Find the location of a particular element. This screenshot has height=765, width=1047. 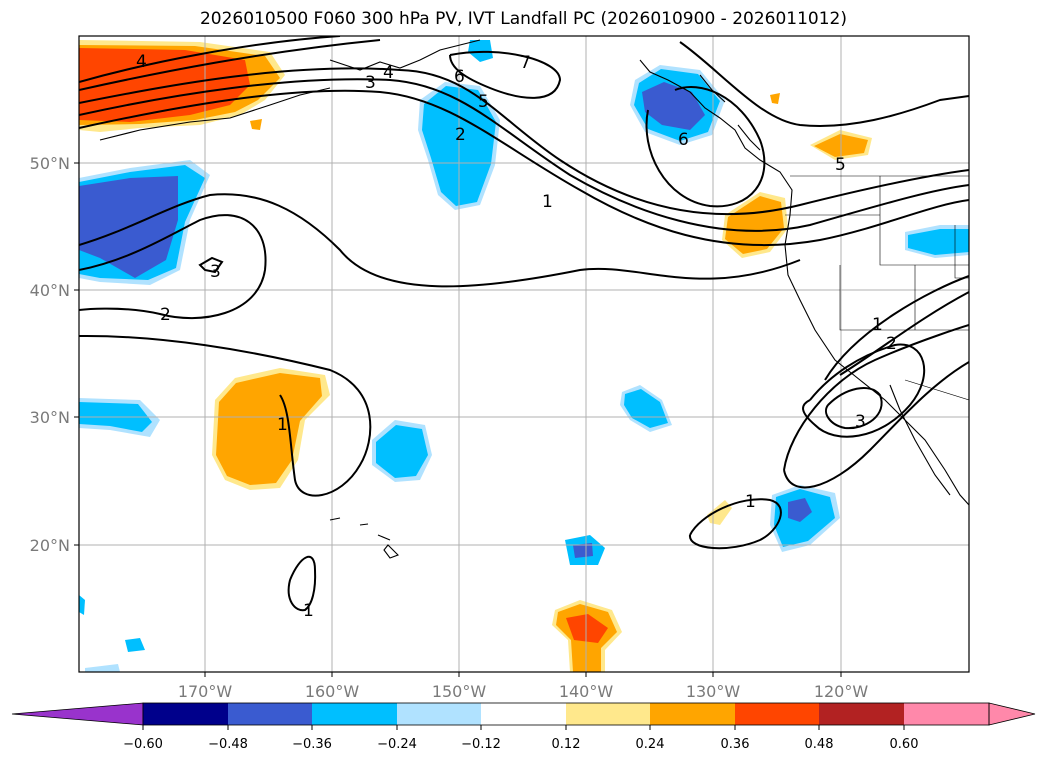

lon-label: 140°W is located at coordinates (586, 691).